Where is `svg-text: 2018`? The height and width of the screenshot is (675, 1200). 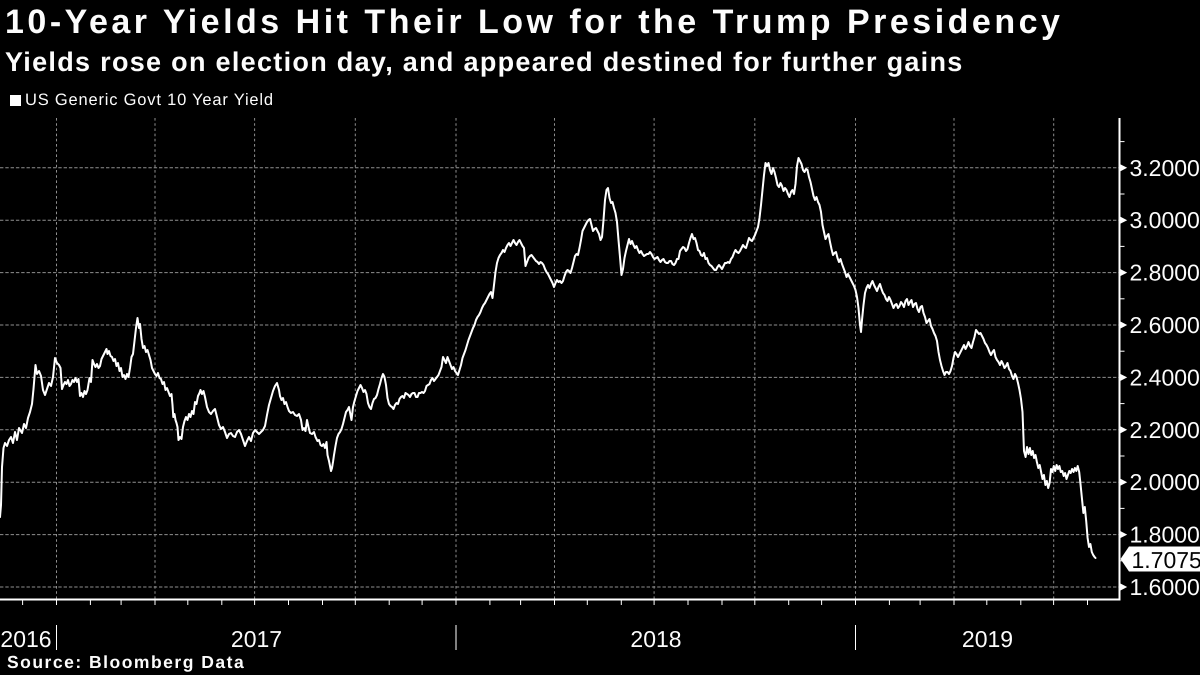
svg-text: 2018 is located at coordinates (655, 639).